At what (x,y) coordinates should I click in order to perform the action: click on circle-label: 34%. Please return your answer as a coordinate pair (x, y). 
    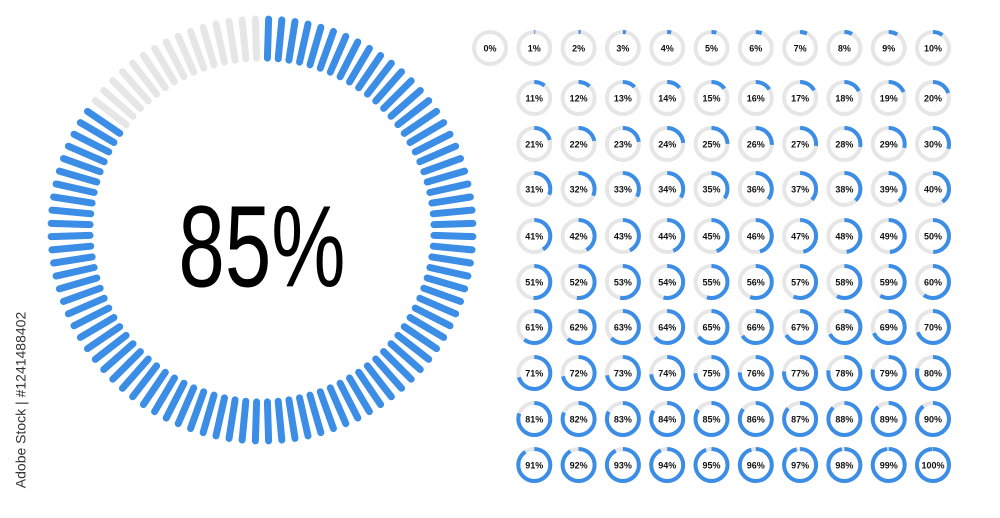
    Looking at the image, I should click on (667, 189).